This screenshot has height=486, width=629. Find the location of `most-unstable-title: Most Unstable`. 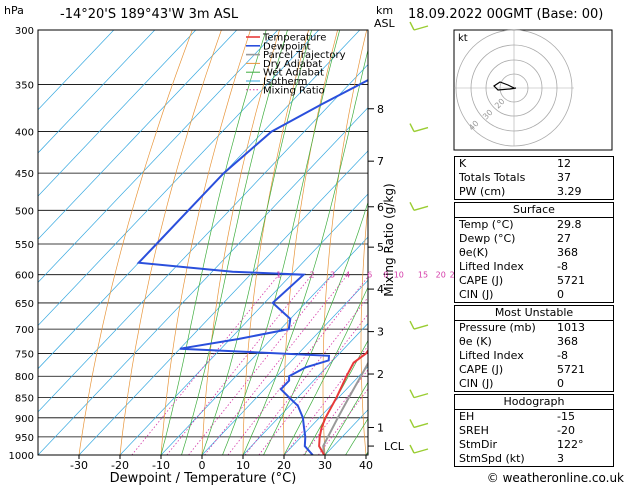

most-unstable-title: Most Unstable is located at coordinates (534, 313).